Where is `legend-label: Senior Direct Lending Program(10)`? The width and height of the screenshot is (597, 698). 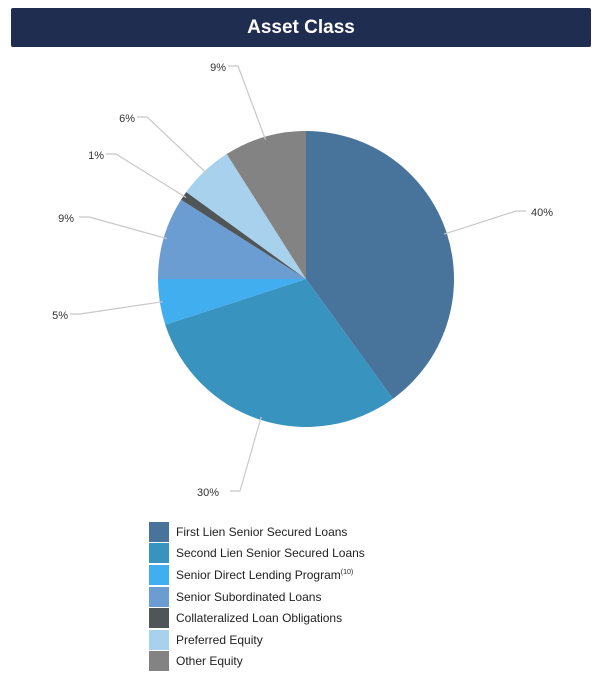 legend-label: Senior Direct Lending Program(10) is located at coordinates (265, 574).